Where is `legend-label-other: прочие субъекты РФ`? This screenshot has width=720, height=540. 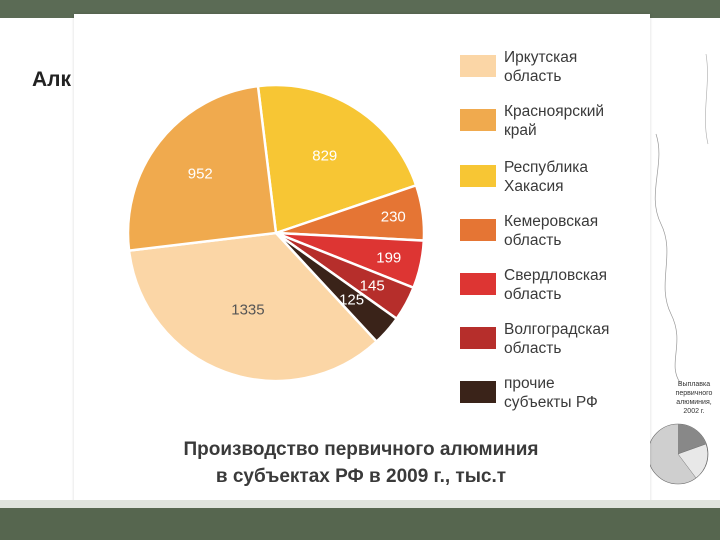 legend-label-other: прочие субъекты РФ is located at coordinates (551, 393).